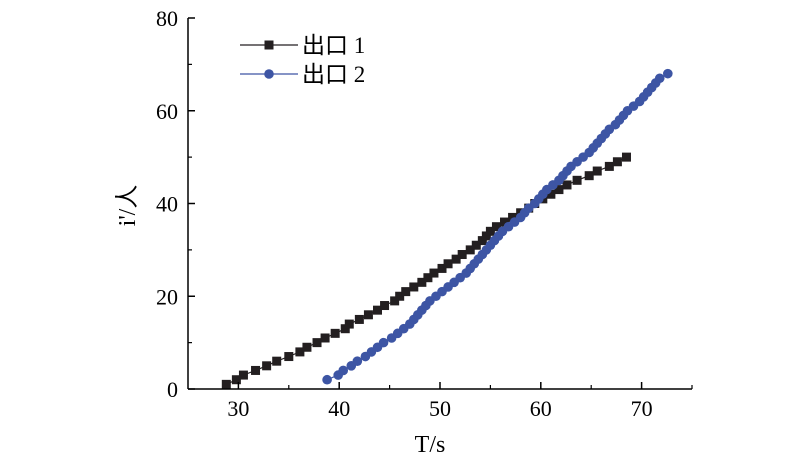 The image size is (800, 467). I want to click on y-tick-label: 20, so click(167, 296).